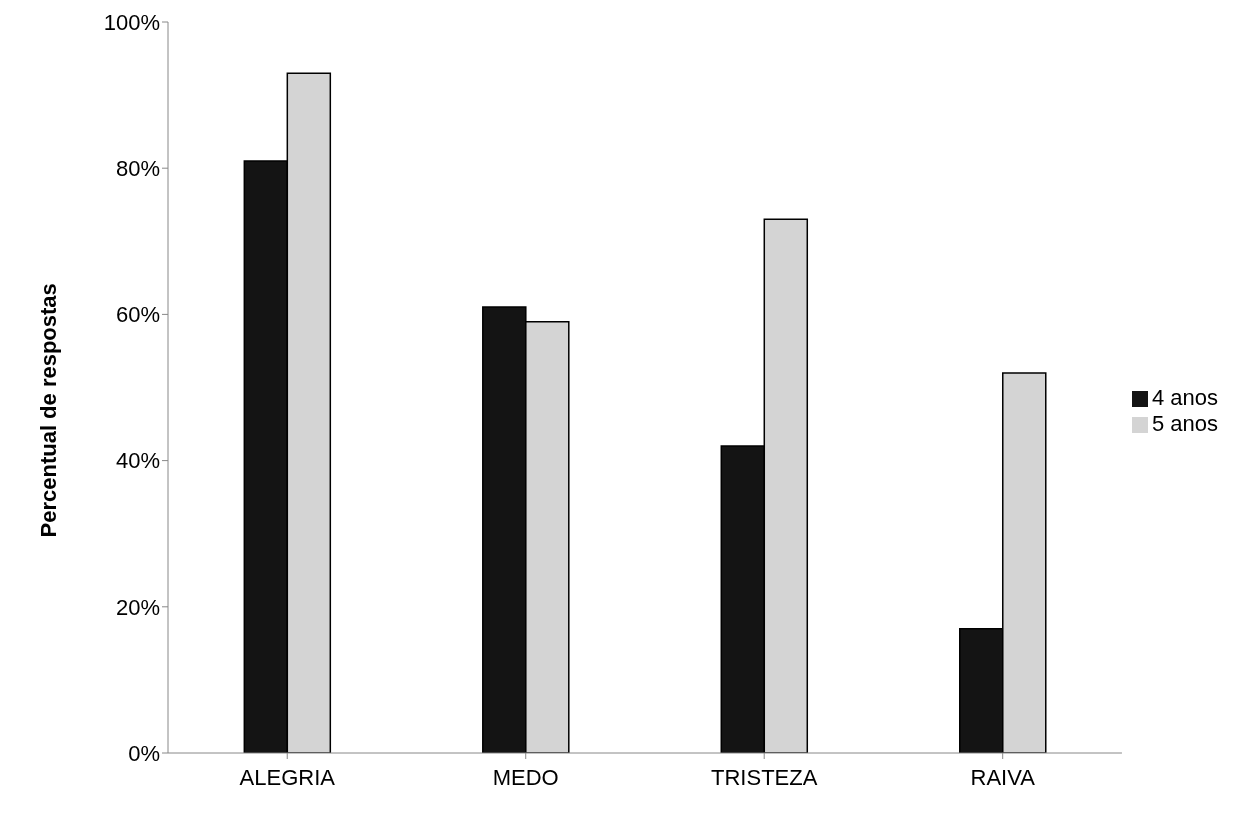  What do you see at coordinates (1184, 397) in the screenshot?
I see `legend-label: 4 anos` at bounding box center [1184, 397].